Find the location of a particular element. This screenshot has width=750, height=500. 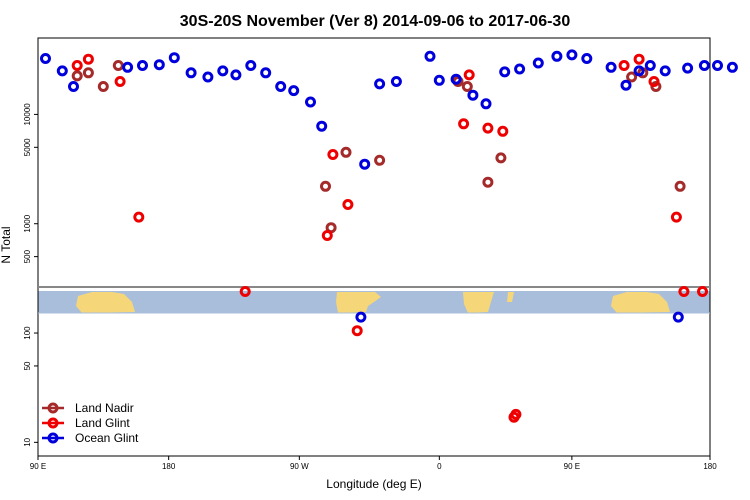

legend-marker-land-glint is located at coordinates (53, 423).